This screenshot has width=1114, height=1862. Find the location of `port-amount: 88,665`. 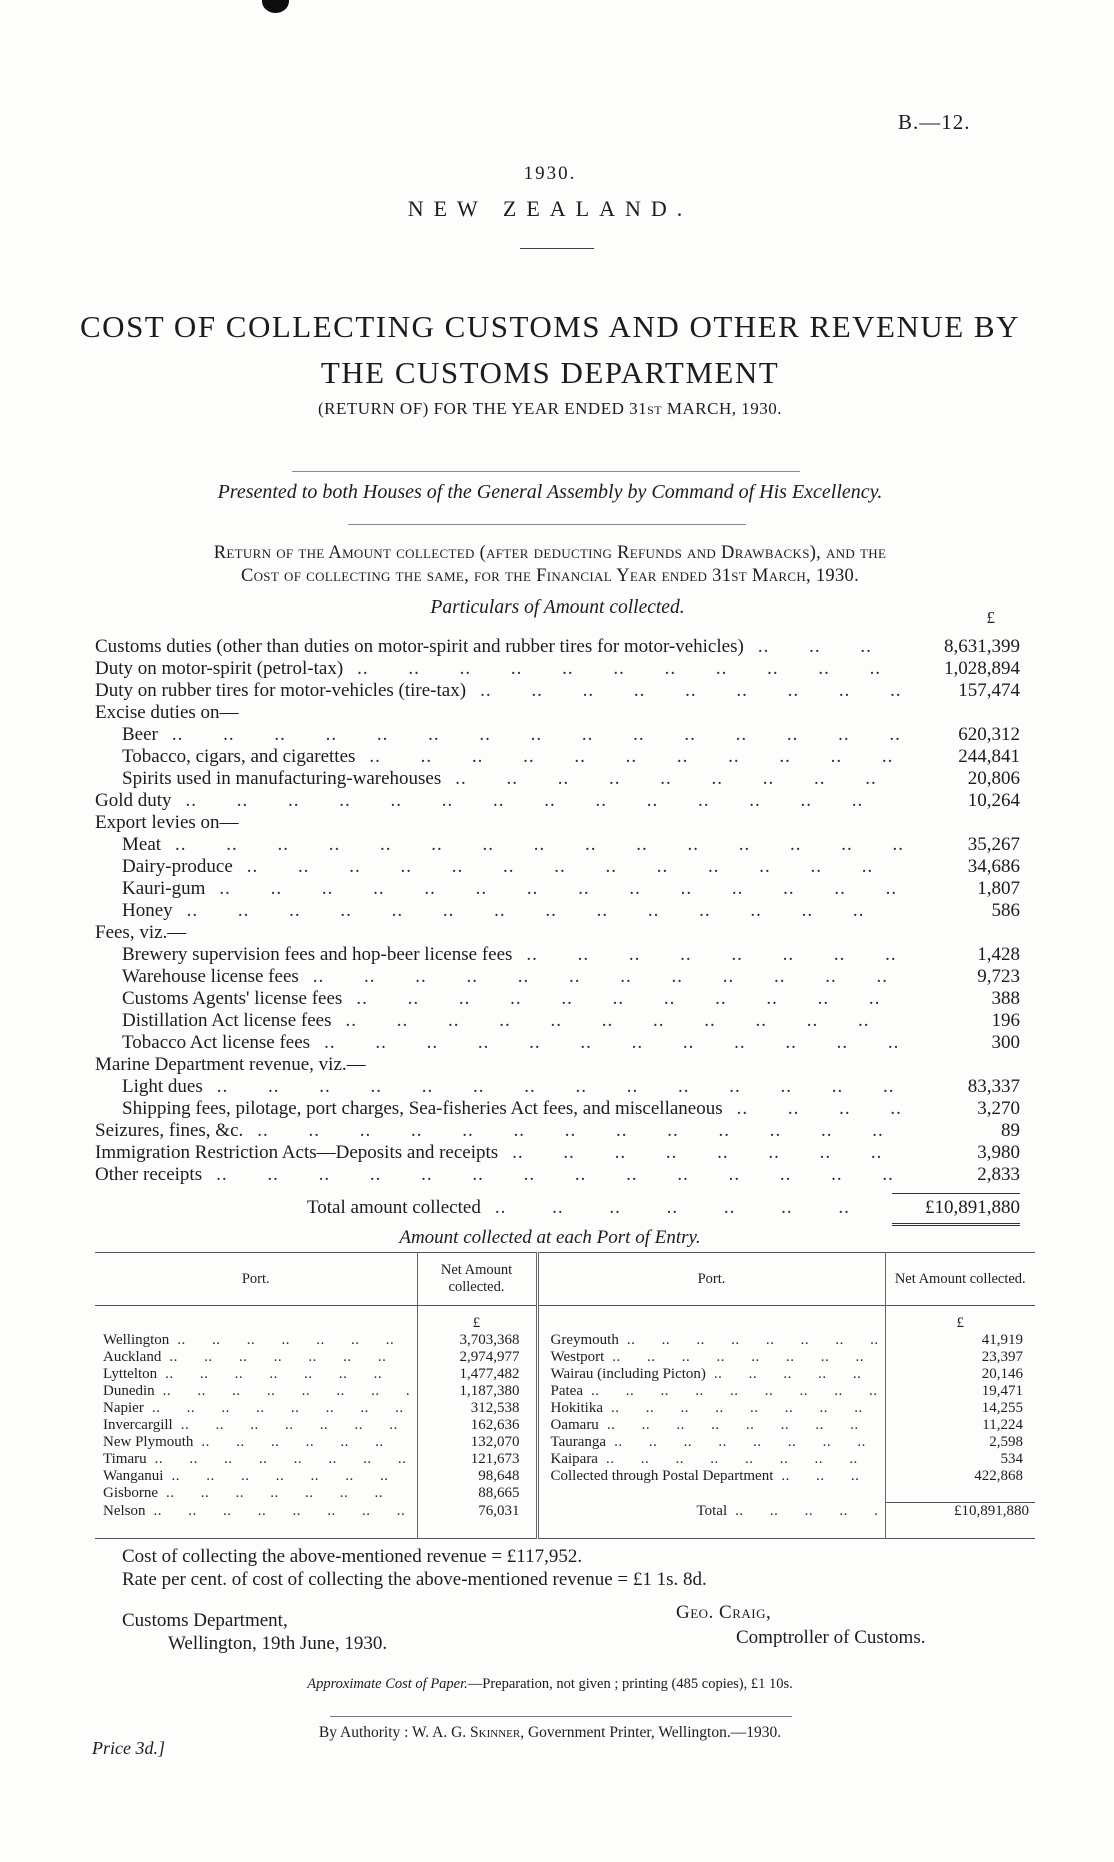

port-amount: 88,665 is located at coordinates (476, 1494).